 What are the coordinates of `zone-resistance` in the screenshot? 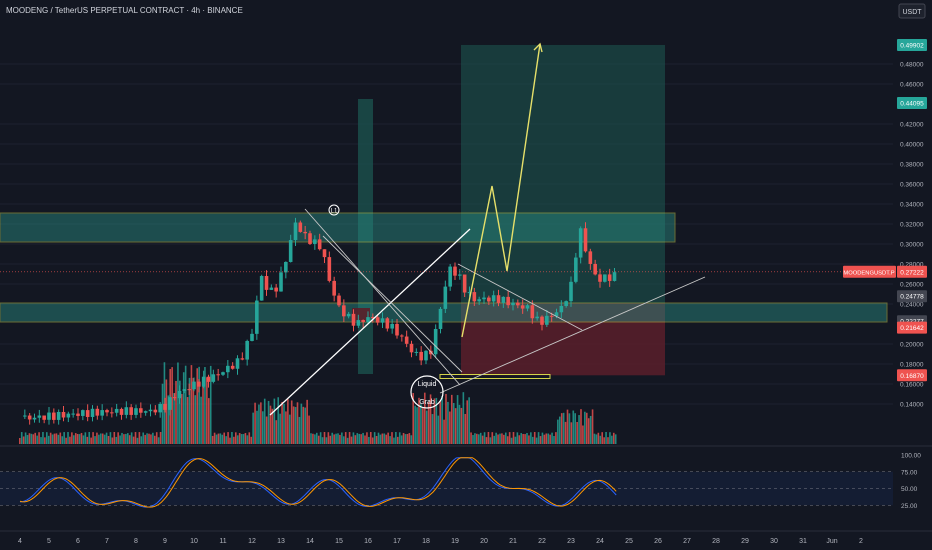 It's located at (338, 227).